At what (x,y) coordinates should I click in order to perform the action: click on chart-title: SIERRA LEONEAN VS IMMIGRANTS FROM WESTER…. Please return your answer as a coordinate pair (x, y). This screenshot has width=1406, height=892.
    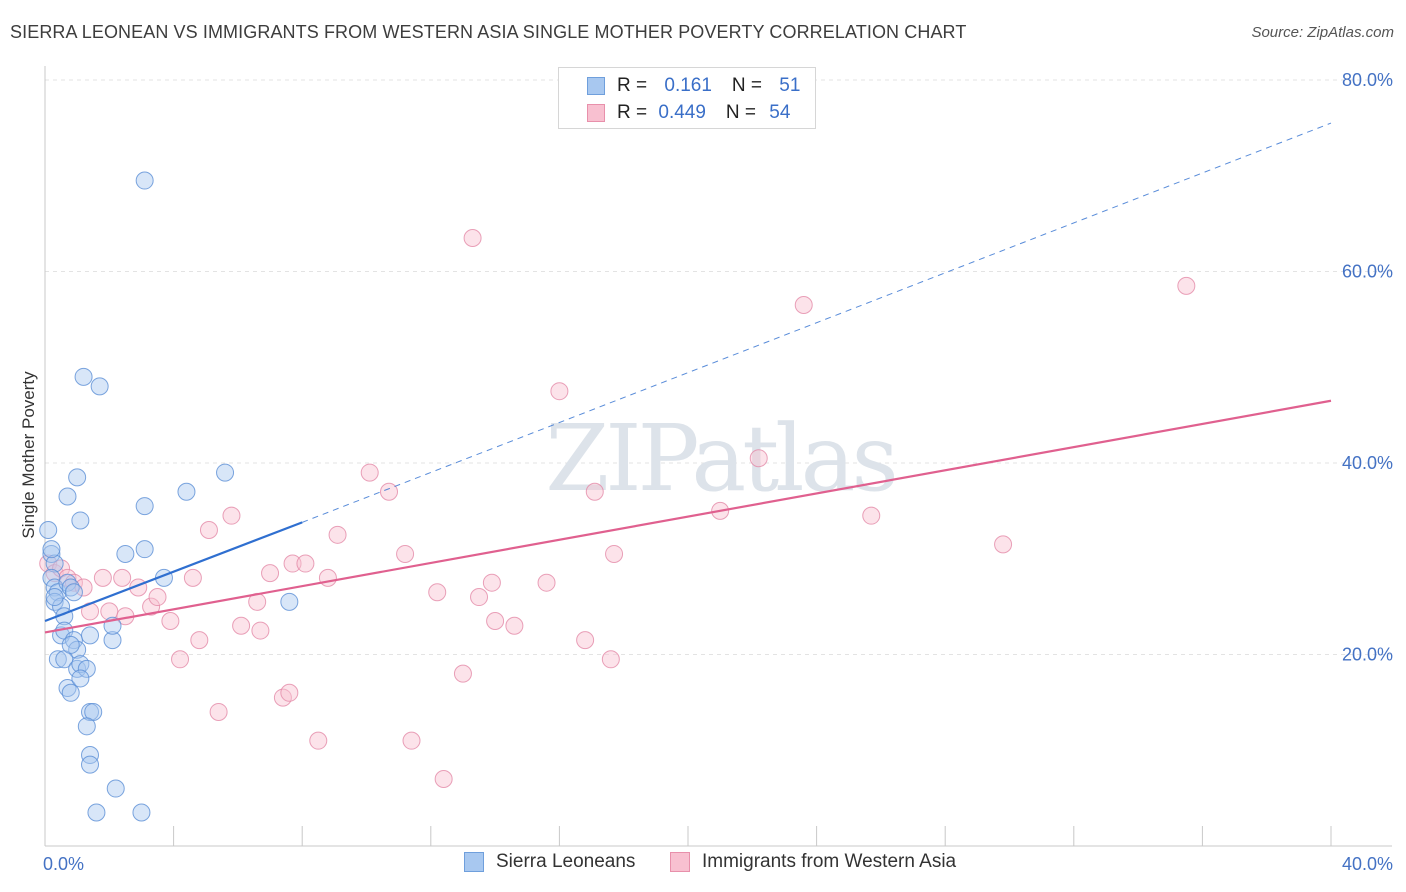
    Looking at the image, I should click on (488, 32).